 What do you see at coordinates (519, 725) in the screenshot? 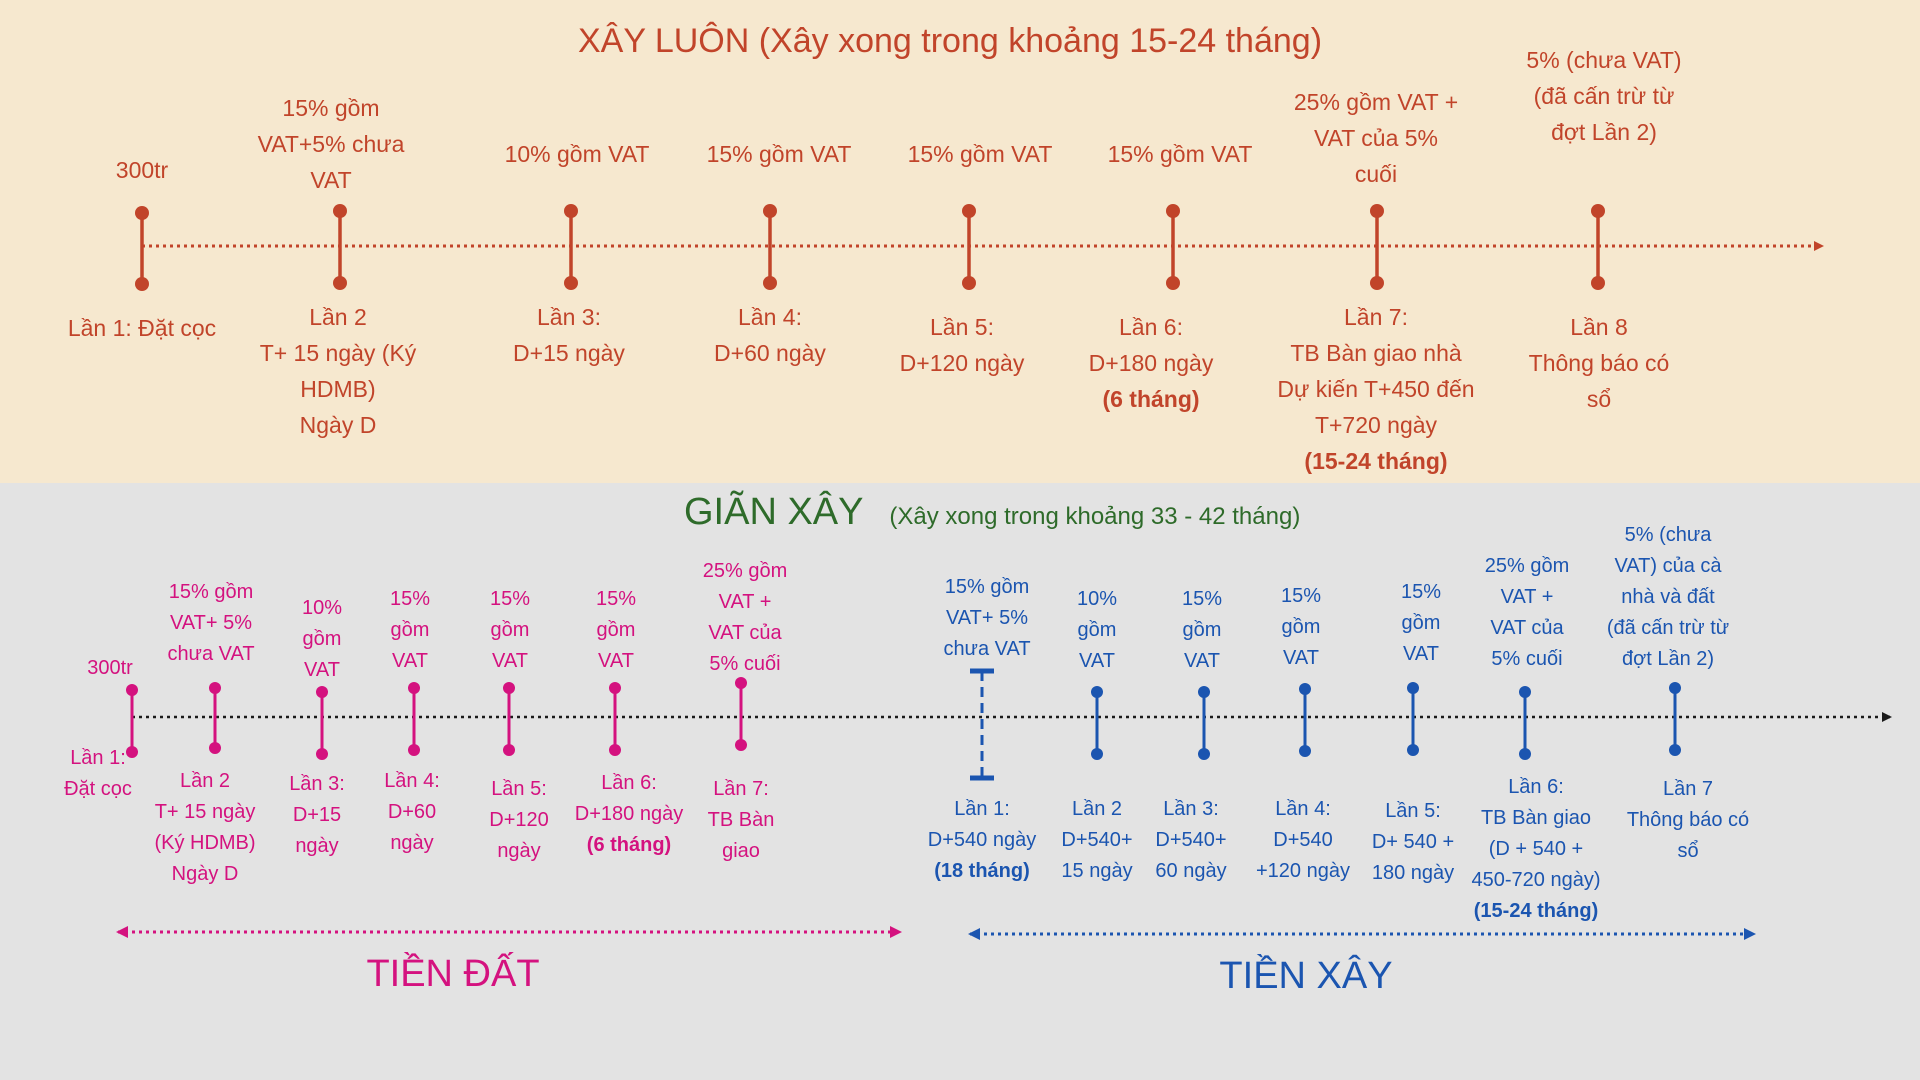
I see `land-milestone-5: 15% gồm VAT Lần 5: D+120 ngày` at bounding box center [519, 725].